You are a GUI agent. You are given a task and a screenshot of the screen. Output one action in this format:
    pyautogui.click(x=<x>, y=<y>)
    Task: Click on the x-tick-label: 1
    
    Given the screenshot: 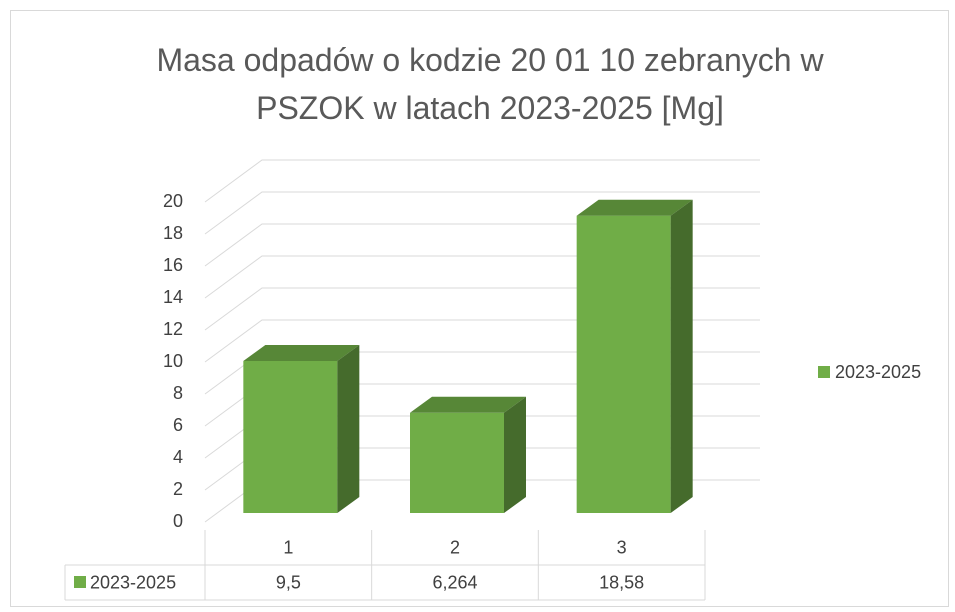 What is the action you would take?
    pyautogui.click(x=288, y=547)
    